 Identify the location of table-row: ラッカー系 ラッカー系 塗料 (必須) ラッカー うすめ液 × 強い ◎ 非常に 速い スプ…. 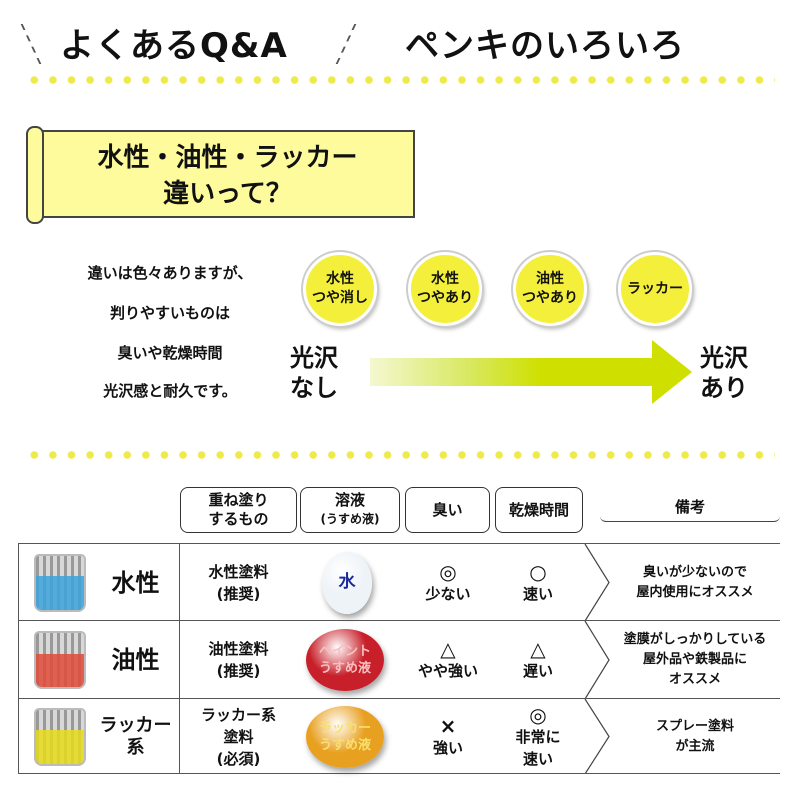
(399, 736).